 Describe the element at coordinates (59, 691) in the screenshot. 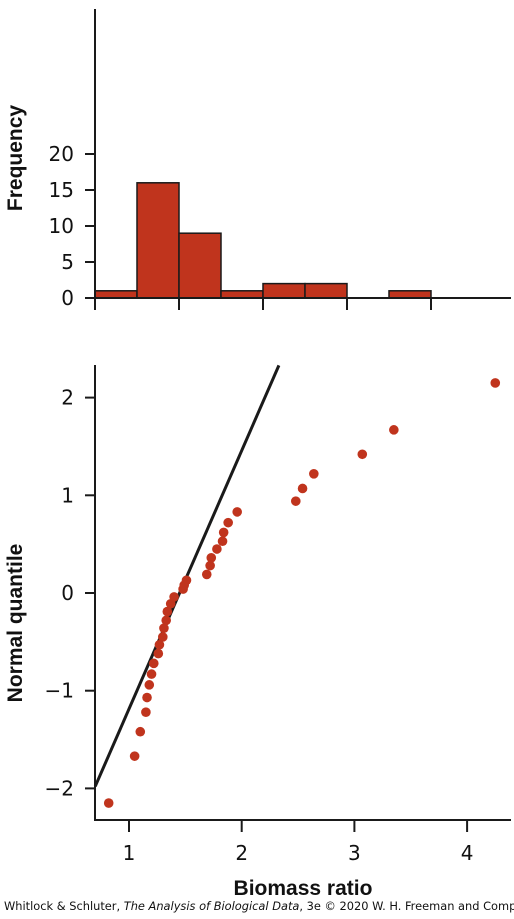

I see `qq-y-tick-label: −1` at that location.